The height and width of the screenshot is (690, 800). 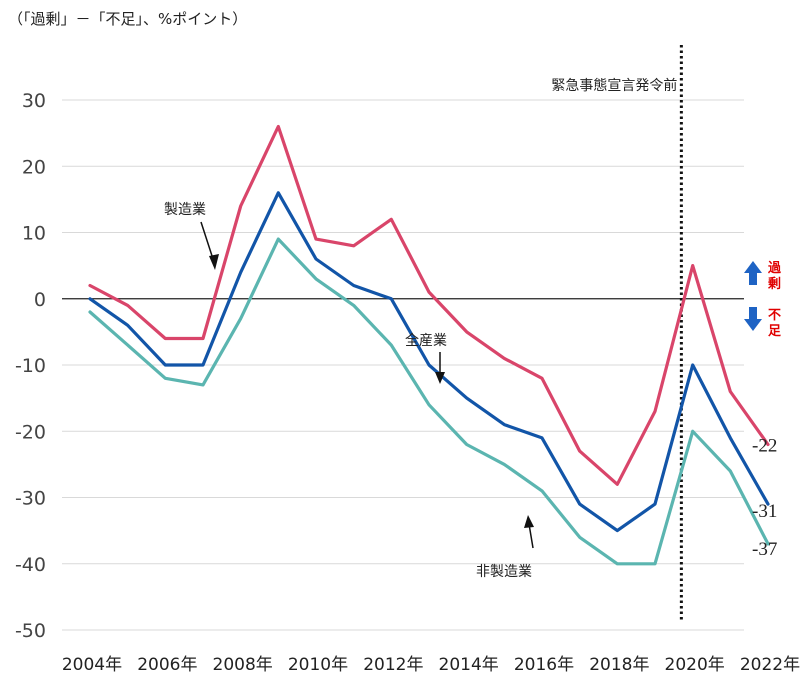 What do you see at coordinates (469, 665) in the screenshot?
I see `x-tick-label: 2014年` at bounding box center [469, 665].